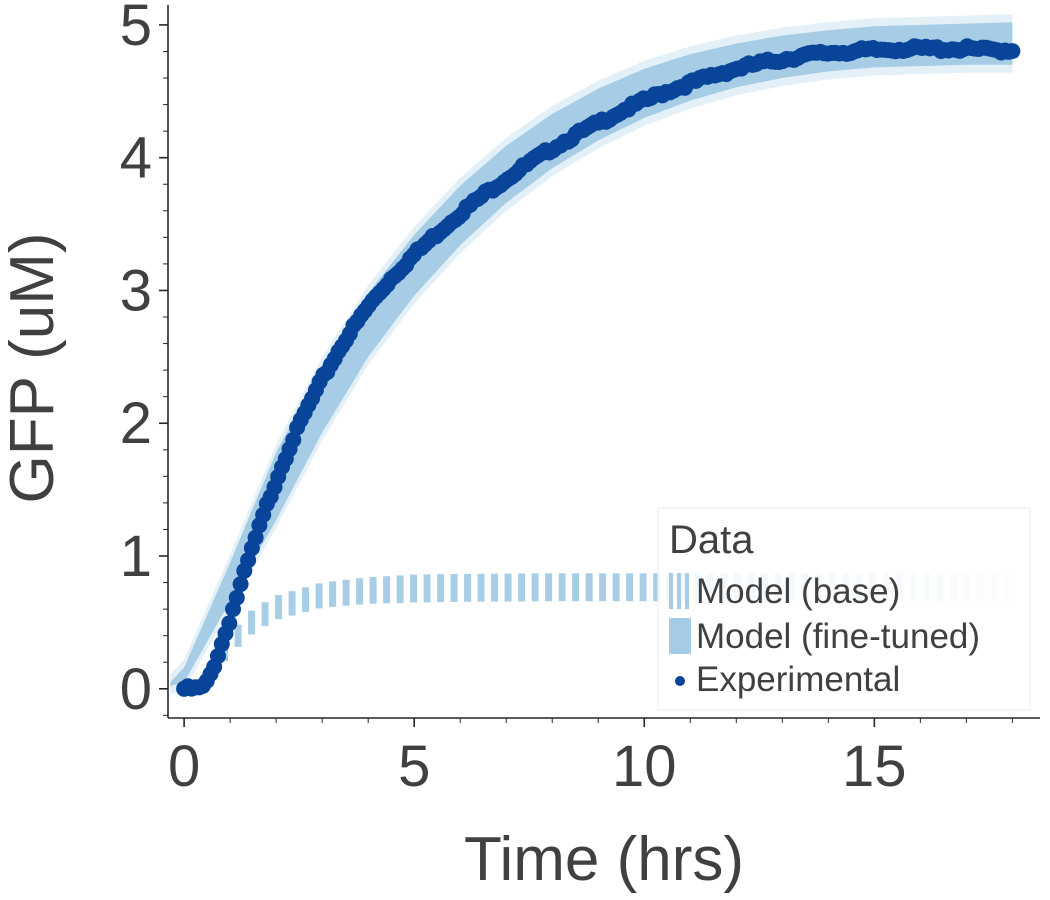 The image size is (1050, 900). What do you see at coordinates (680, 681) in the screenshot?
I see `legend-marker-experimental` at bounding box center [680, 681].